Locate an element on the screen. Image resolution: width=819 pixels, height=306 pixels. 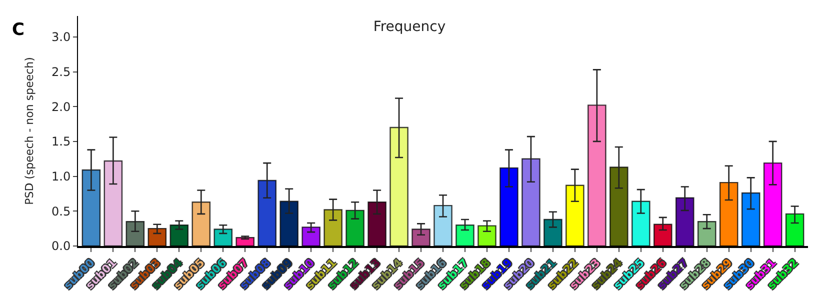
y-tick-label: 3.0 is located at coordinates (61, 37).